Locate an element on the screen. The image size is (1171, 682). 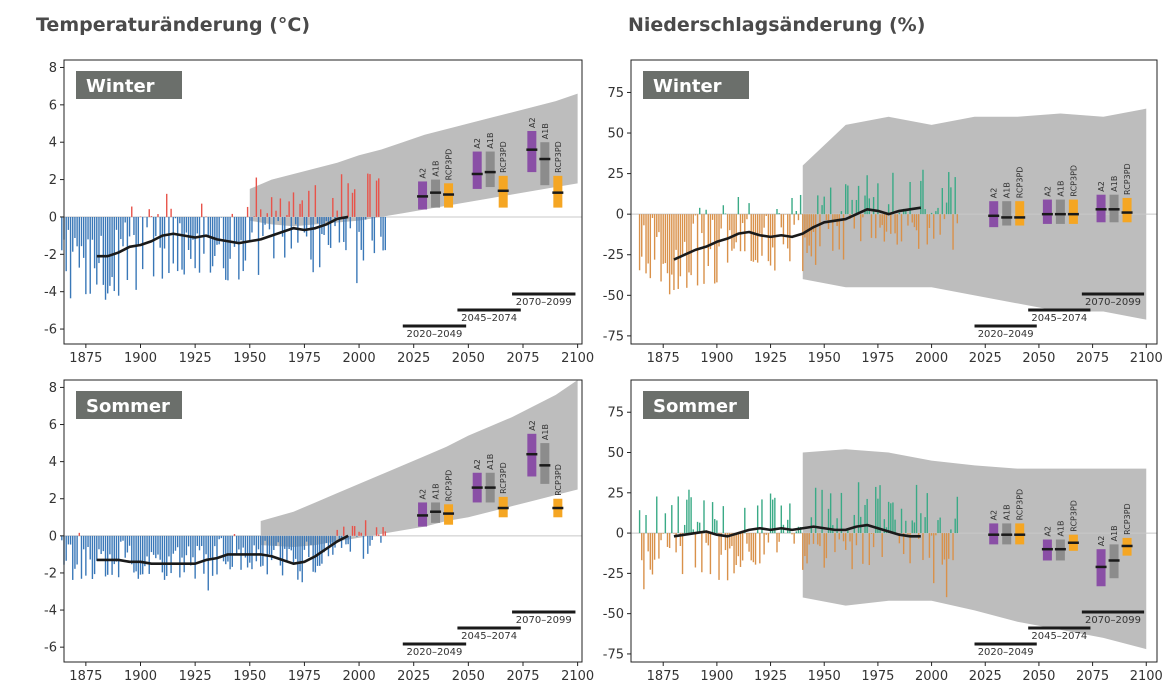
season-label-text: Winter is located at coordinates (120, 86).